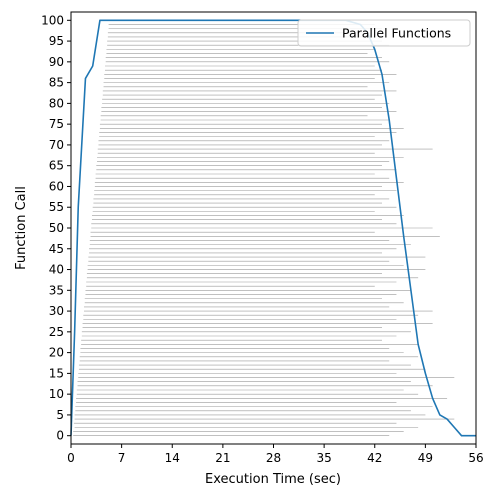  What do you see at coordinates (56, 394) in the screenshot?
I see `y-tick-label: 10` at bounding box center [56, 394].